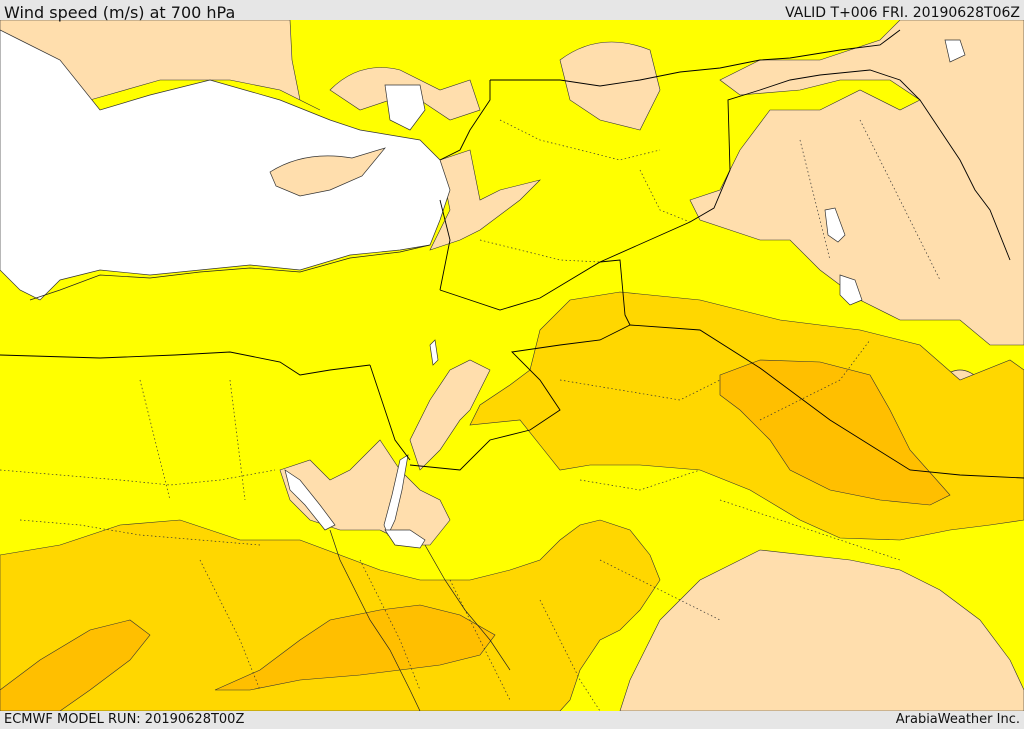 Image resolution: width=1024 pixels, height=729 pixels. What do you see at coordinates (957, 719) in the screenshot?
I see `credit-label: ArabiaWeather Inc.` at bounding box center [957, 719].